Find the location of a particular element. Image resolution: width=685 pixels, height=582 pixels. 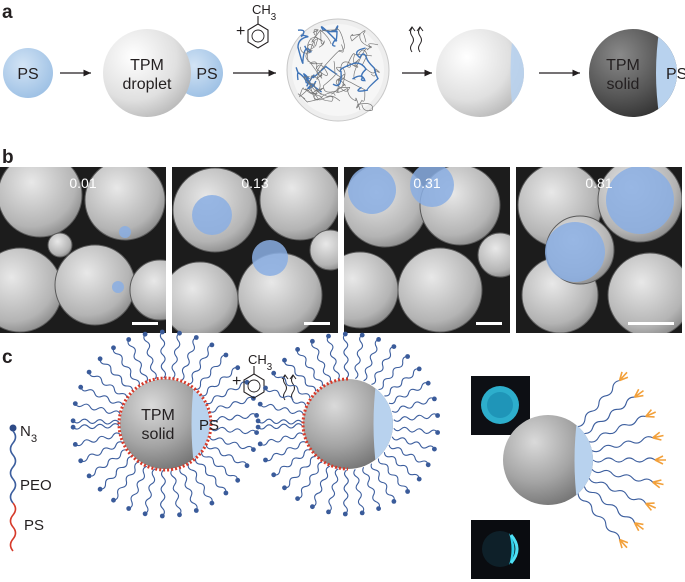

reagent-label-c: CH3 is located at coordinates (260, 362).